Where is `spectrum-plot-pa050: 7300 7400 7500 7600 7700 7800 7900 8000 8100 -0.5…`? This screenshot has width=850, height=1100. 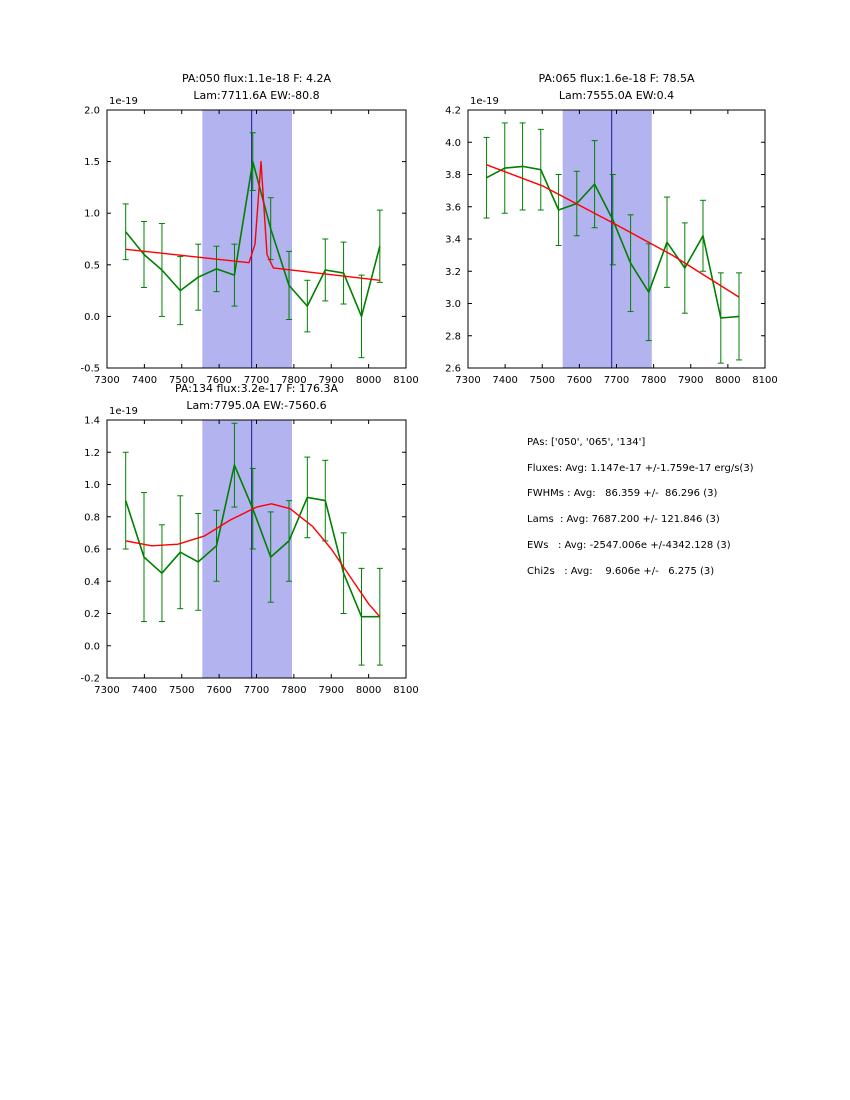
spectrum-plot-pa050: 7300 7400 7500 7600 7700 7800 7900 8000 8100 -0.5… is located at coordinates (230, 229).